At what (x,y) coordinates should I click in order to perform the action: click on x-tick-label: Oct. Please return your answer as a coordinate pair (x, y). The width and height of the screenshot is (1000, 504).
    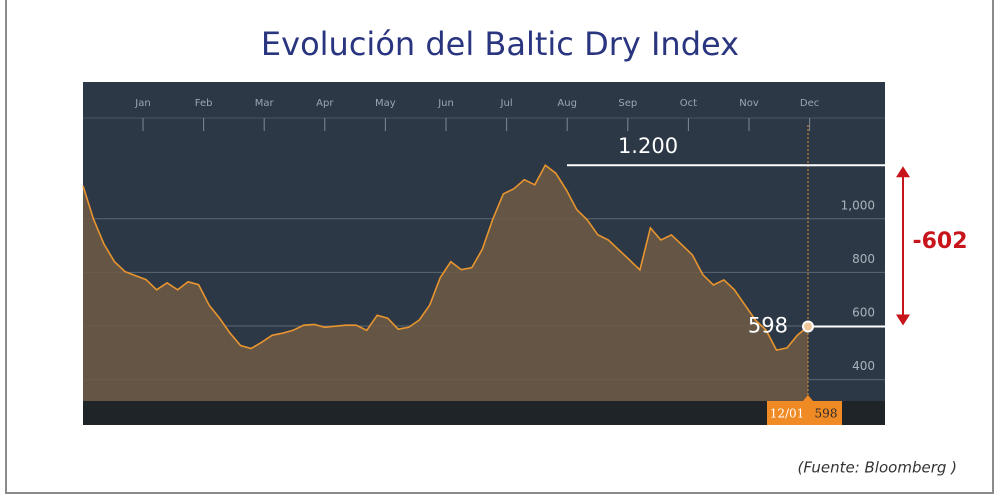
    Looking at the image, I should click on (688, 103).